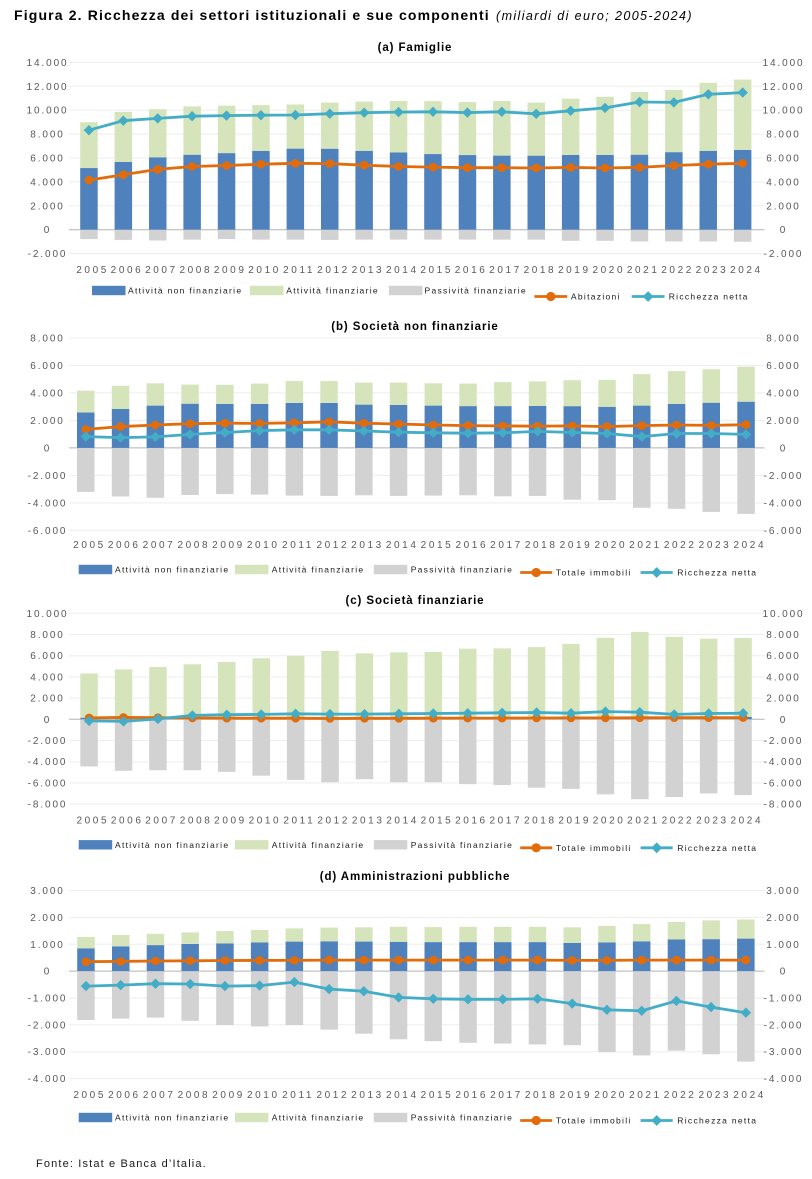 The image size is (812, 1179). I want to click on svg-text: (c) Società finanziarie, so click(415, 601).